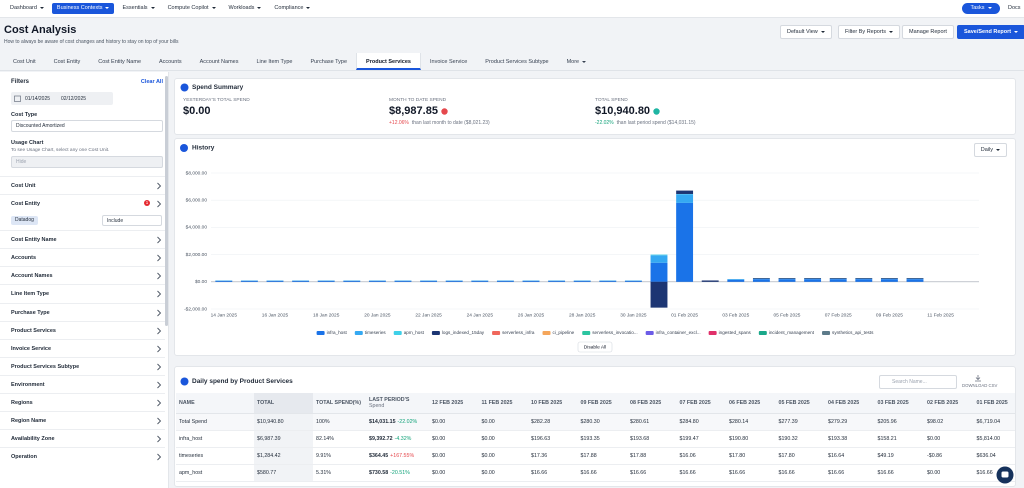  I want to click on filter-section: Account Names, so click(82, 275).